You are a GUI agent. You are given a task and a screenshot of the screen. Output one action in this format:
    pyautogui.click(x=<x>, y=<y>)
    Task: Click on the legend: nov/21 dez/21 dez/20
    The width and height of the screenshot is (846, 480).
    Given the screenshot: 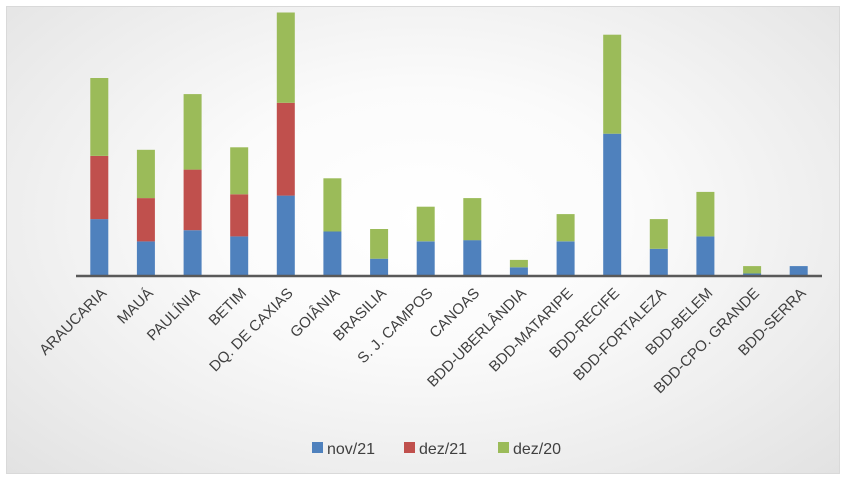 What is the action you would take?
    pyautogui.click(x=436, y=449)
    